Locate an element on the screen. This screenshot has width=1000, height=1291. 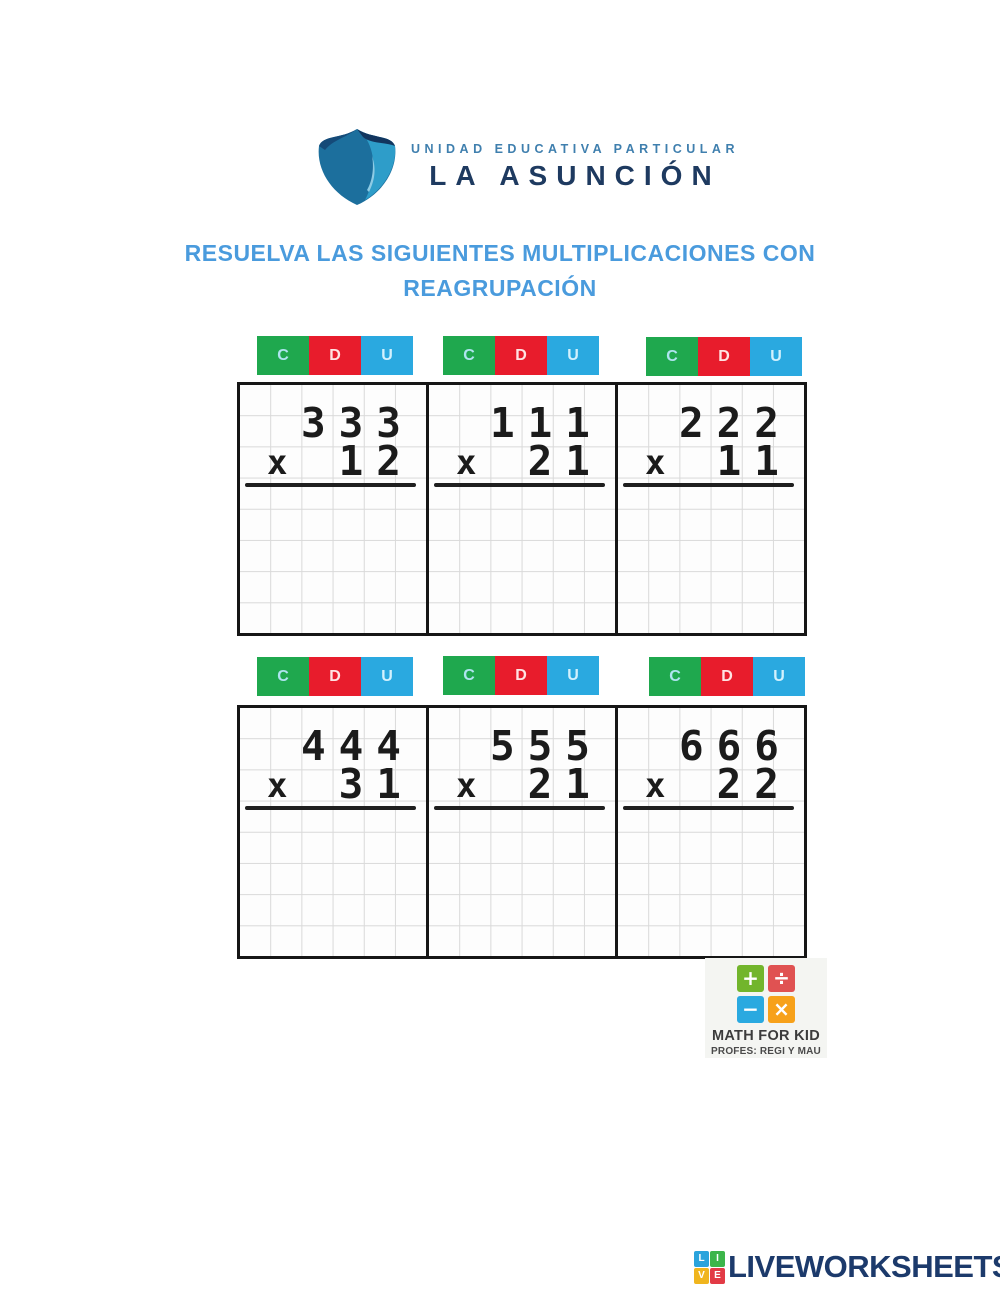
liveworksheets-wordmark: LIVEWORKSHEETS is located at coordinates (864, 1266).